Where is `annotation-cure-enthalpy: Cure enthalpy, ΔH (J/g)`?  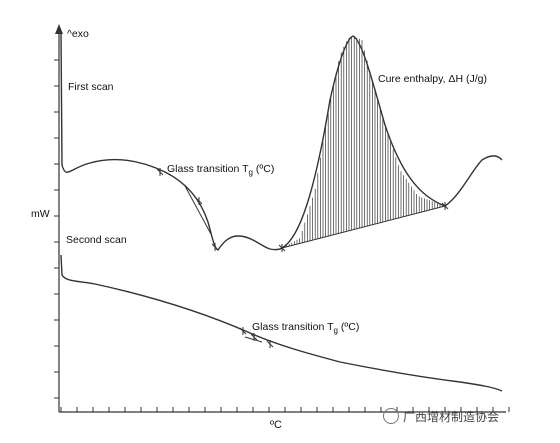
annotation-cure-enthalpy: Cure enthalpy, ΔH (J/g) is located at coordinates (432, 79).